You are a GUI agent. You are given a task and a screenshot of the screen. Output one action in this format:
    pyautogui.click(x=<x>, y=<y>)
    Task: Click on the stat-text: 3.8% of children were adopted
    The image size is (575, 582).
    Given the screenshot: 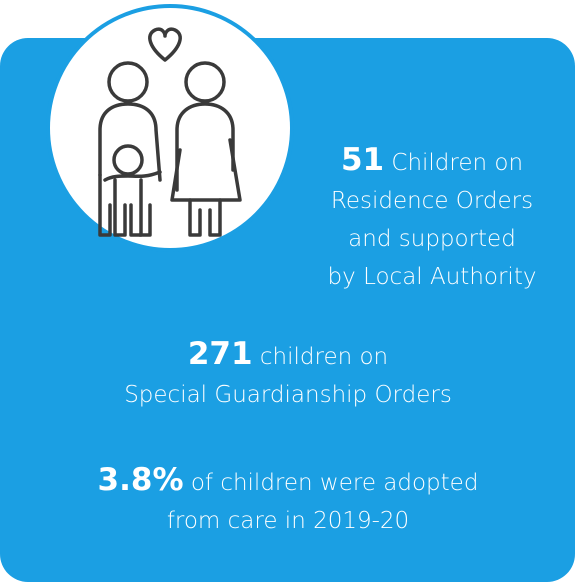 What is the action you would take?
    pyautogui.click(x=288, y=480)
    